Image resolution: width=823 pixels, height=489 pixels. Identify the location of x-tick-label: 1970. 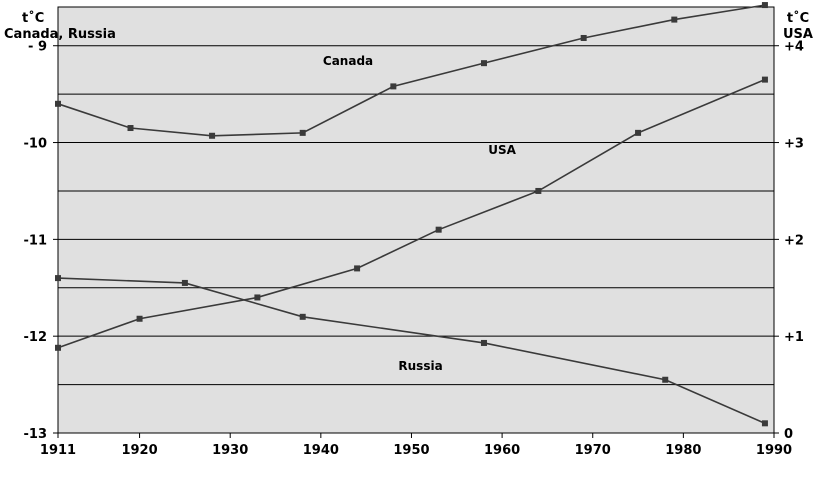
(593, 450).